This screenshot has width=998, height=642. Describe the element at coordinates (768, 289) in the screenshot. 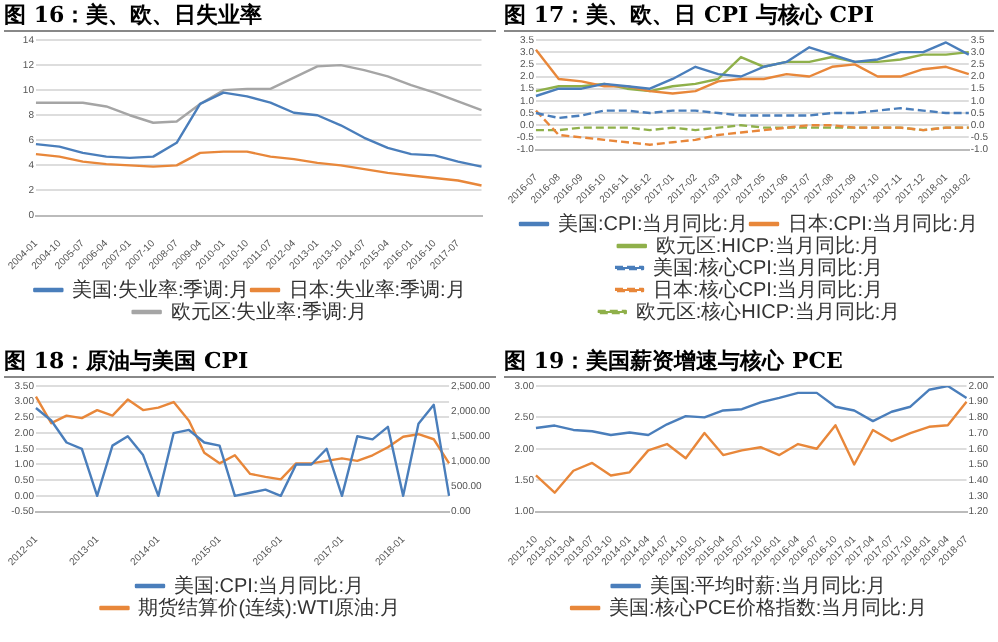

I see `legend-label: 日本:核心CPI:当月同比:月` at that location.